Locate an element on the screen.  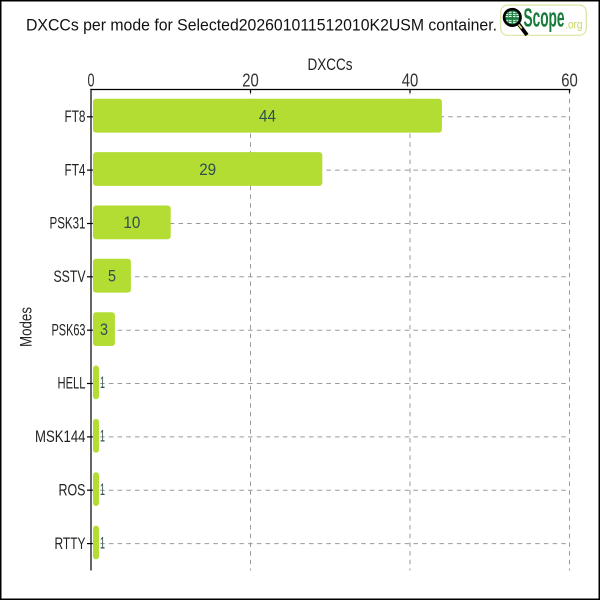
svg-text: MSK144 is located at coordinates (60, 436).